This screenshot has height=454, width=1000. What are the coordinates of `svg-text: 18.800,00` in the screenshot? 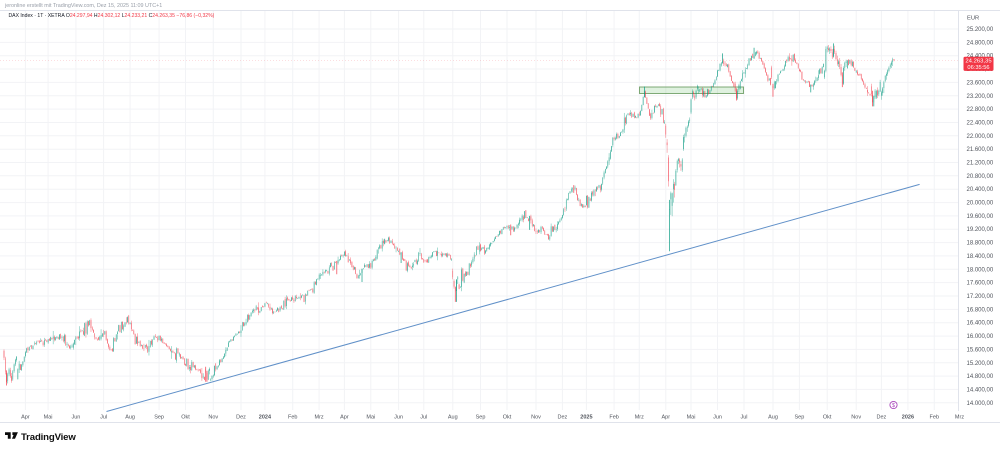 It's located at (980, 244).